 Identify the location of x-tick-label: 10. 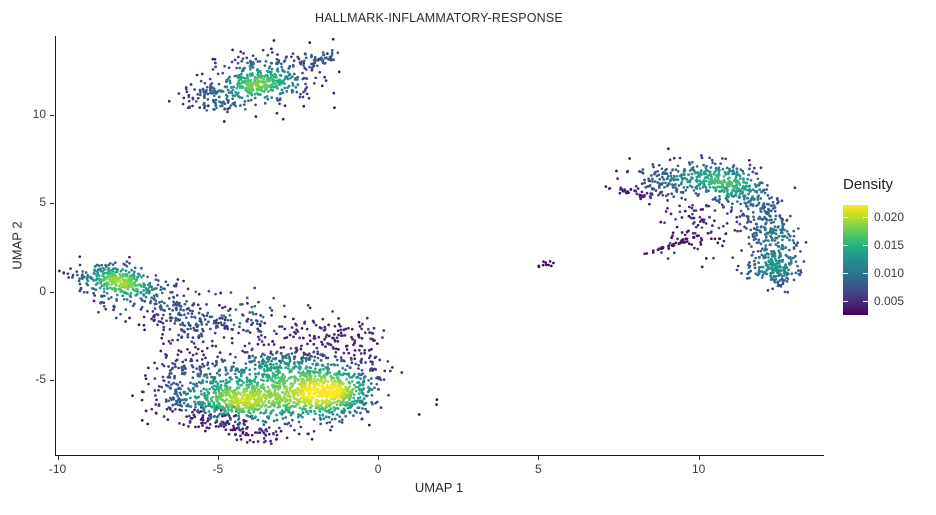
(698, 469).